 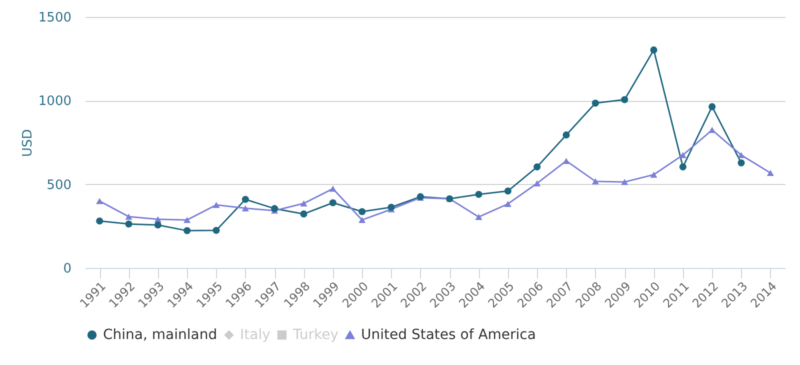 I want to click on y-axis-title: USD, so click(x=28, y=143).